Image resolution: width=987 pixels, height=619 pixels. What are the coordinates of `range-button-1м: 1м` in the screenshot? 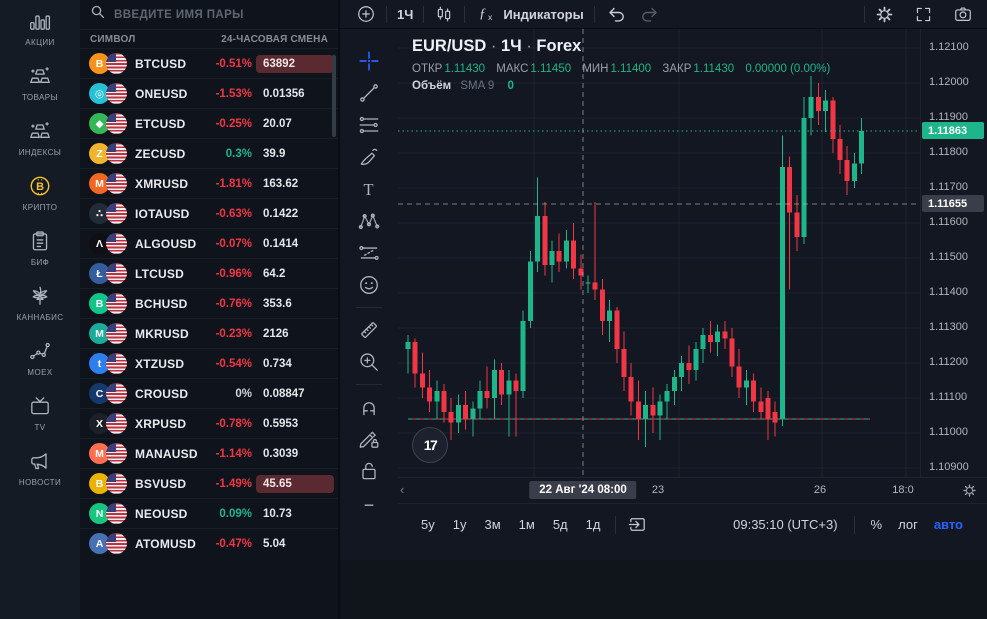 It's located at (526, 524).